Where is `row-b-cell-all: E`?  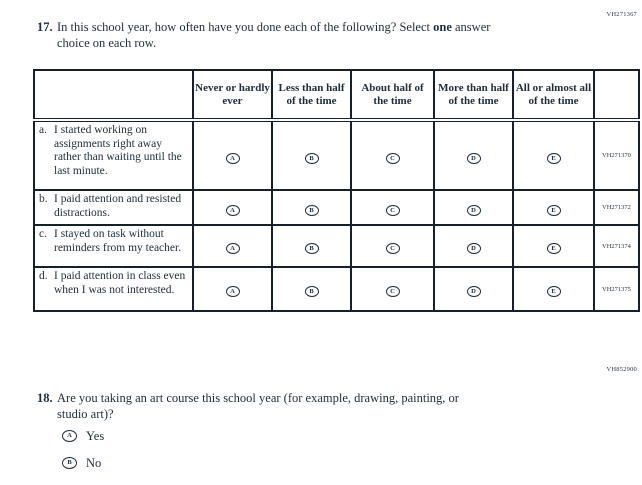
row-b-cell-all: E is located at coordinates (553, 207).